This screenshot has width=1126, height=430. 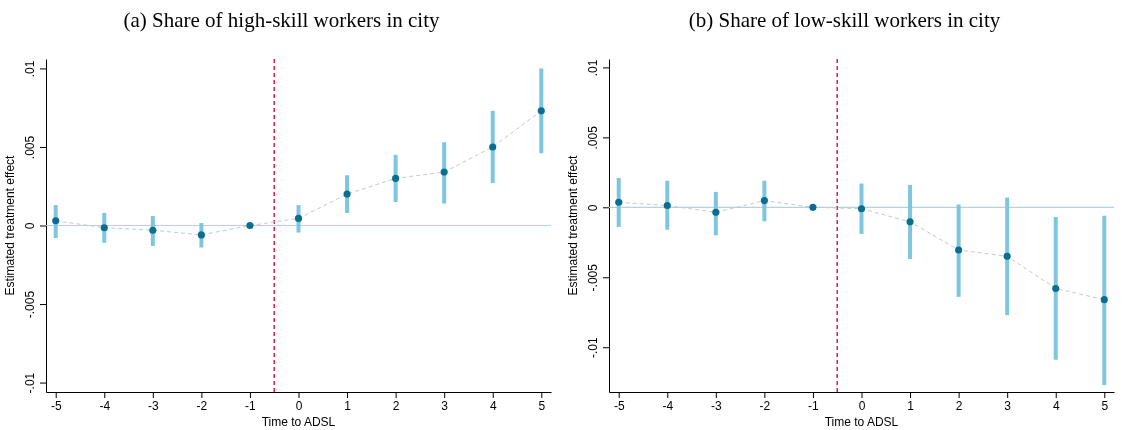 What do you see at coordinates (844, 20) in the screenshot?
I see `chart-title: (b) Share of low-skill workers in city` at bounding box center [844, 20].